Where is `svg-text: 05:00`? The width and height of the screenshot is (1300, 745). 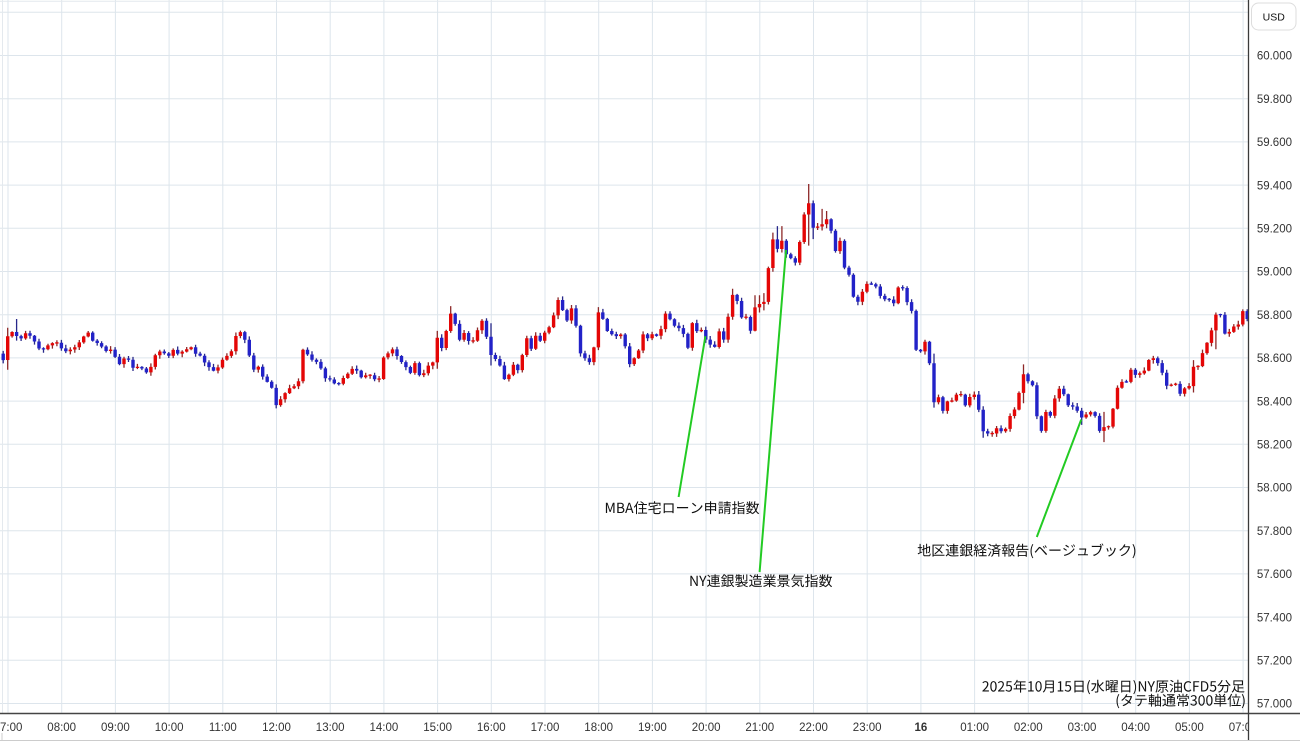 svg-text: 05:00 is located at coordinates (1189, 728).